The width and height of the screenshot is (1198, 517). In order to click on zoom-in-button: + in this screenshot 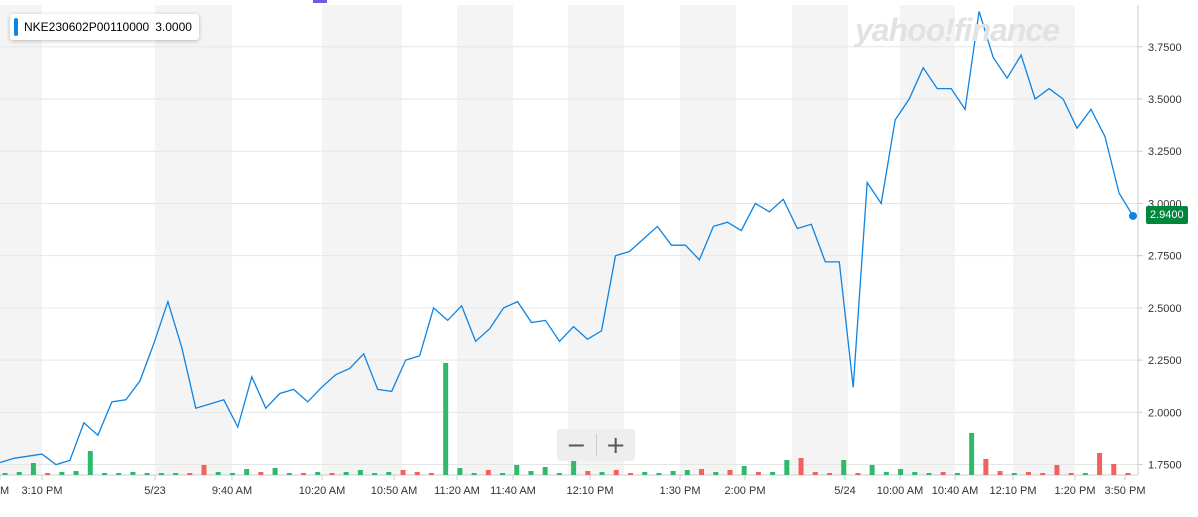, I will do `click(615, 445)`.